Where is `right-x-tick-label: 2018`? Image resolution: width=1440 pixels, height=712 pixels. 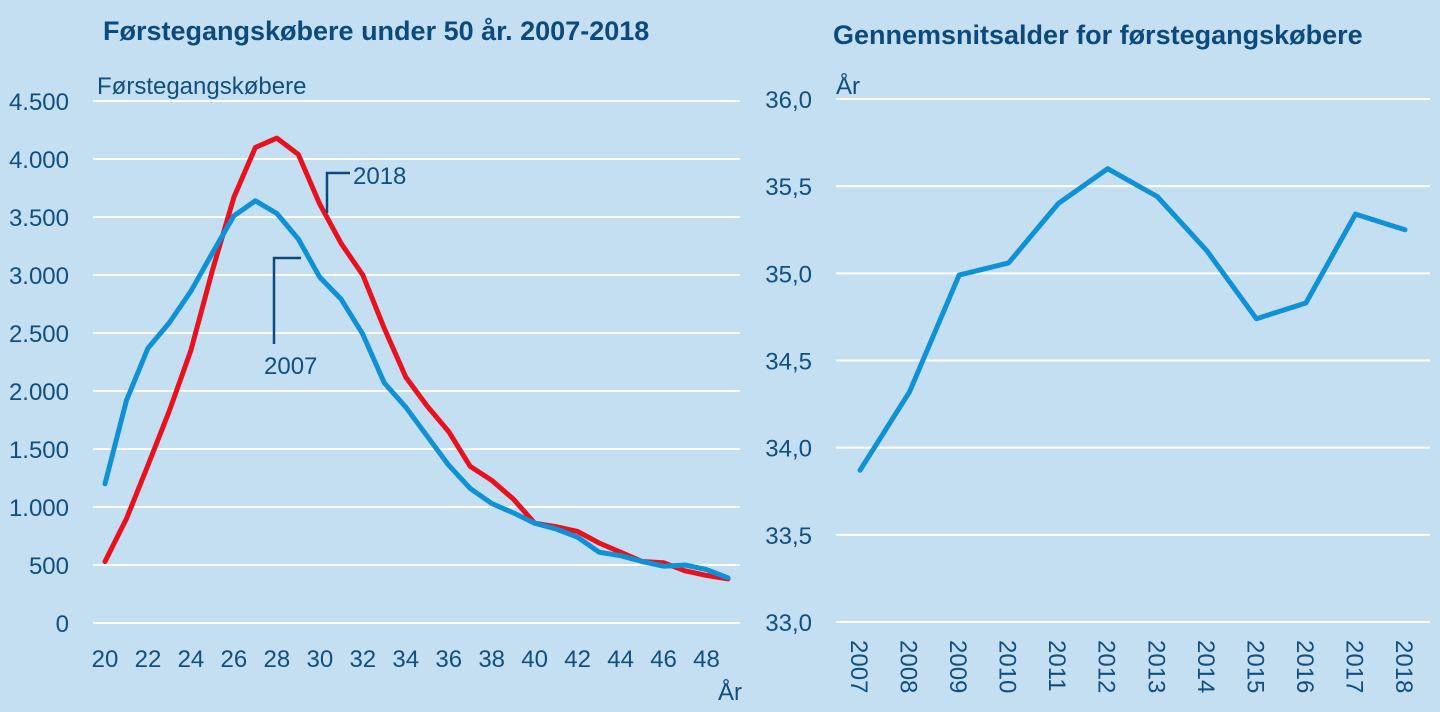 right-x-tick-label: 2018 is located at coordinates (1403, 666).